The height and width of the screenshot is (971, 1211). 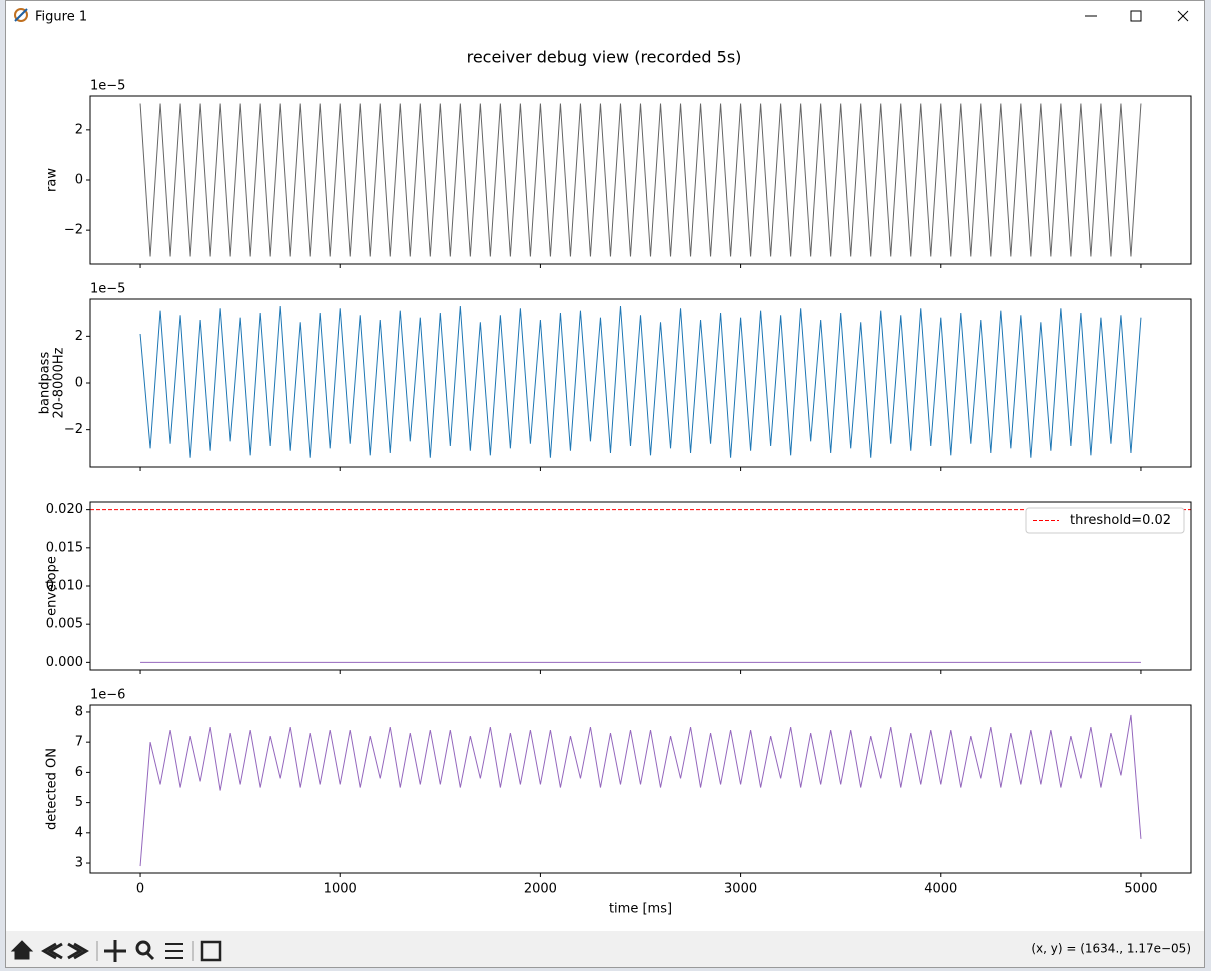 I want to click on y-tick-label: 6, so click(x=79, y=772).